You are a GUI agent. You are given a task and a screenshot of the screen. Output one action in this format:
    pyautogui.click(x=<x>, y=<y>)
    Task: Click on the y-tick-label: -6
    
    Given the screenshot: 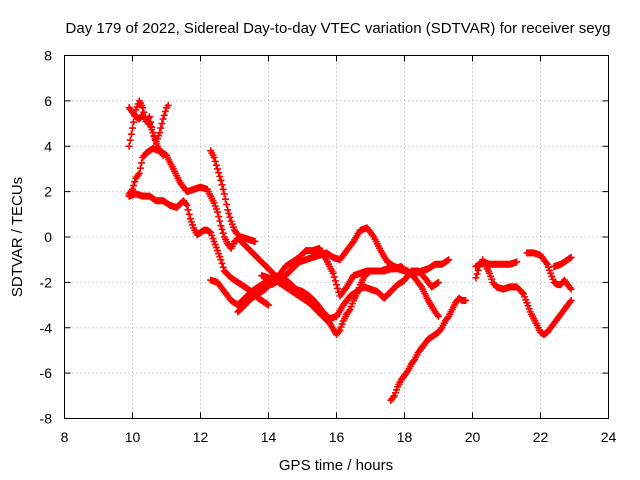 What is the action you would take?
    pyautogui.click(x=46, y=373)
    